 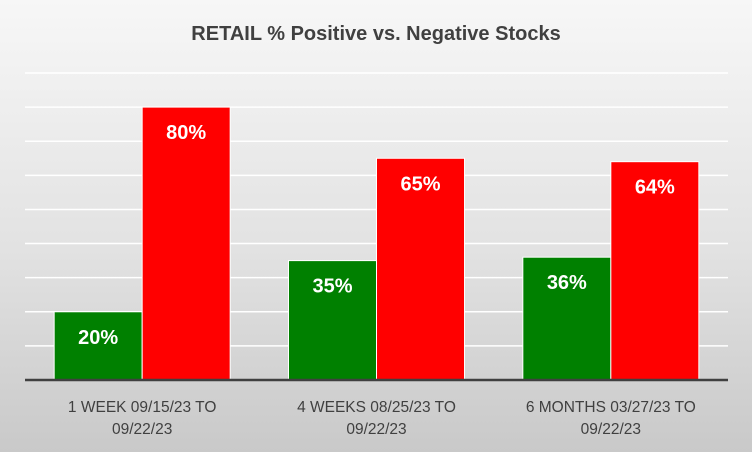 I want to click on chart-title: RETAIL % Positive vs. Negative Stocks, so click(x=375, y=34).